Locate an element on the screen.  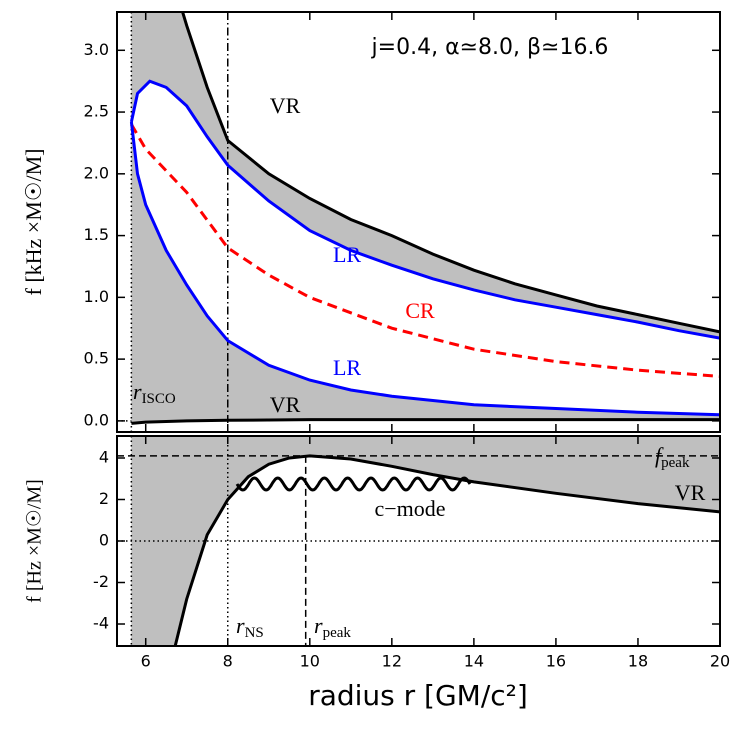
subscript: ISCO is located at coordinates (159, 399).